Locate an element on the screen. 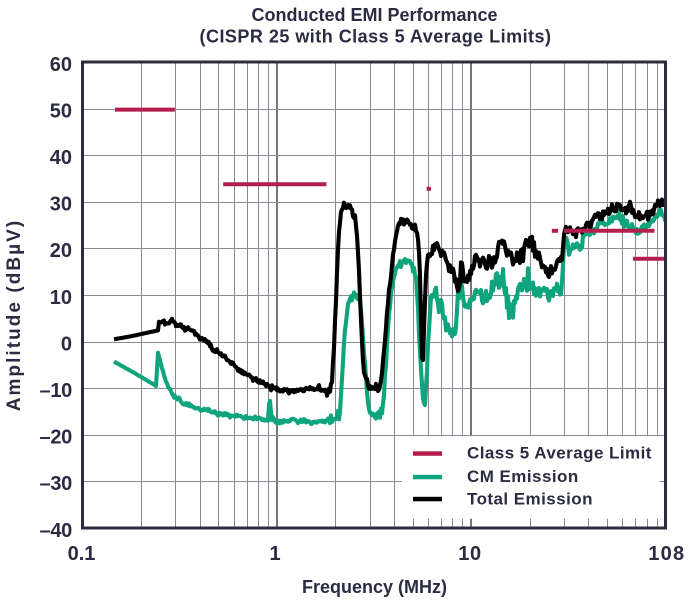 The height and width of the screenshot is (606, 696). svg-text: 108 is located at coordinates (666, 554).